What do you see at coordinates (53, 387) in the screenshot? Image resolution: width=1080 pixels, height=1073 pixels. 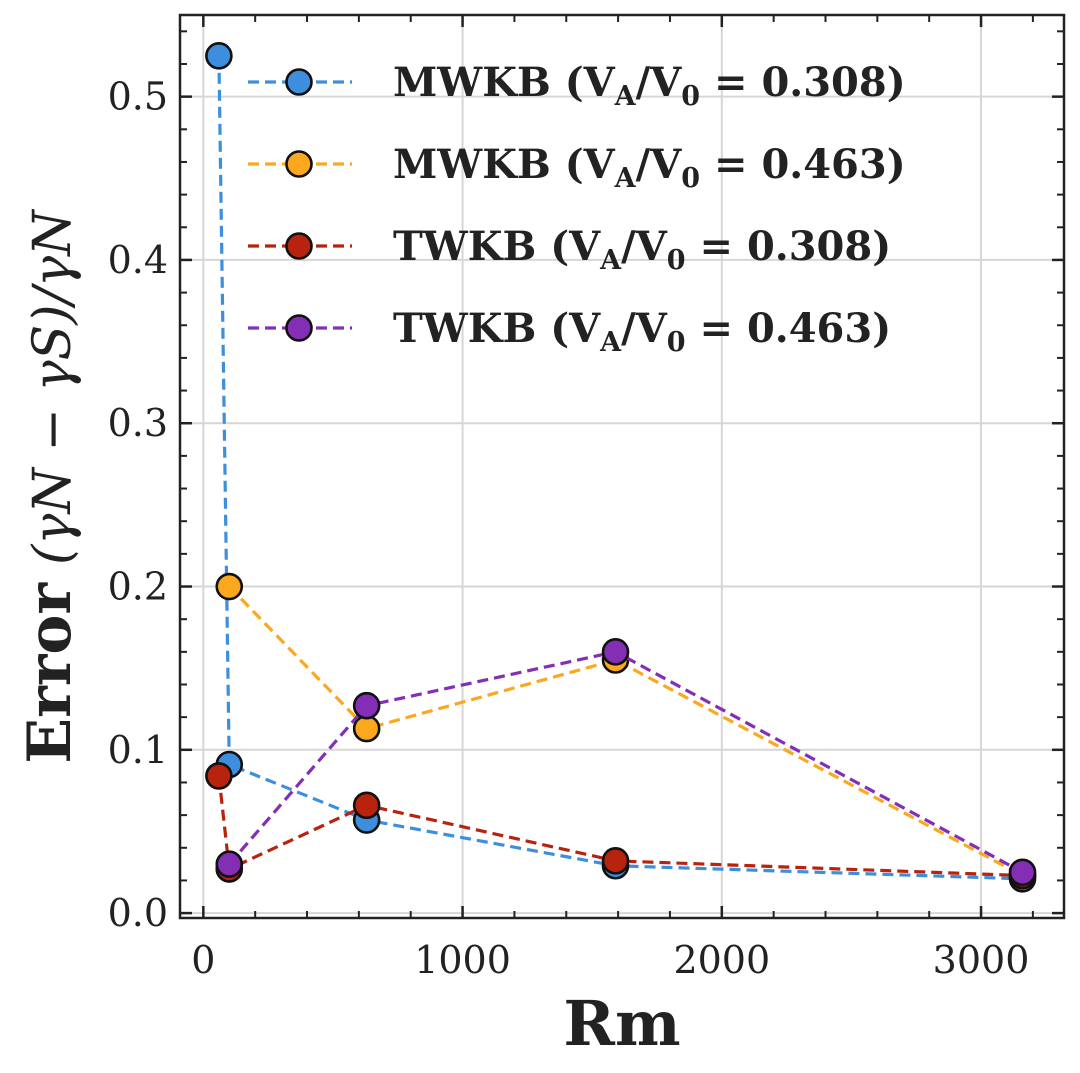 I see `y-axis-label-formula: (γN − γS)/γN` at bounding box center [53, 387].